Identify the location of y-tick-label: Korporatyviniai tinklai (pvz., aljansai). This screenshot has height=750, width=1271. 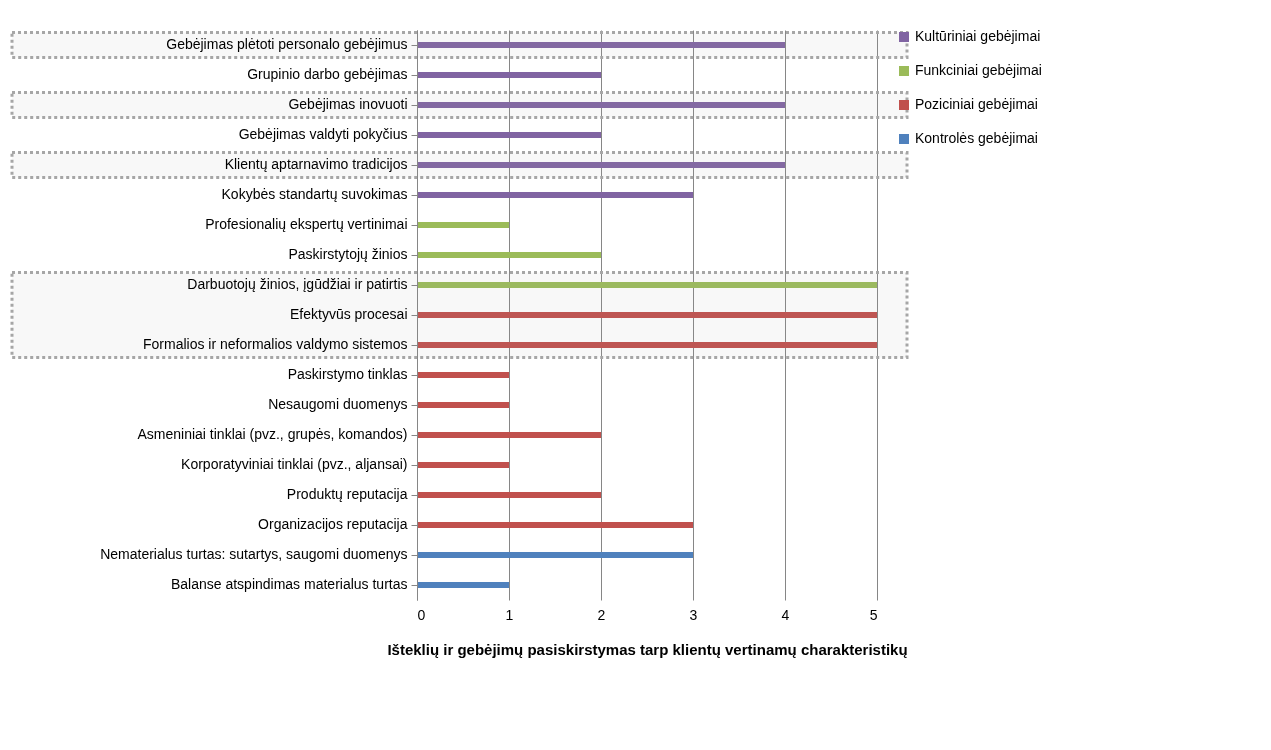
(294, 464).